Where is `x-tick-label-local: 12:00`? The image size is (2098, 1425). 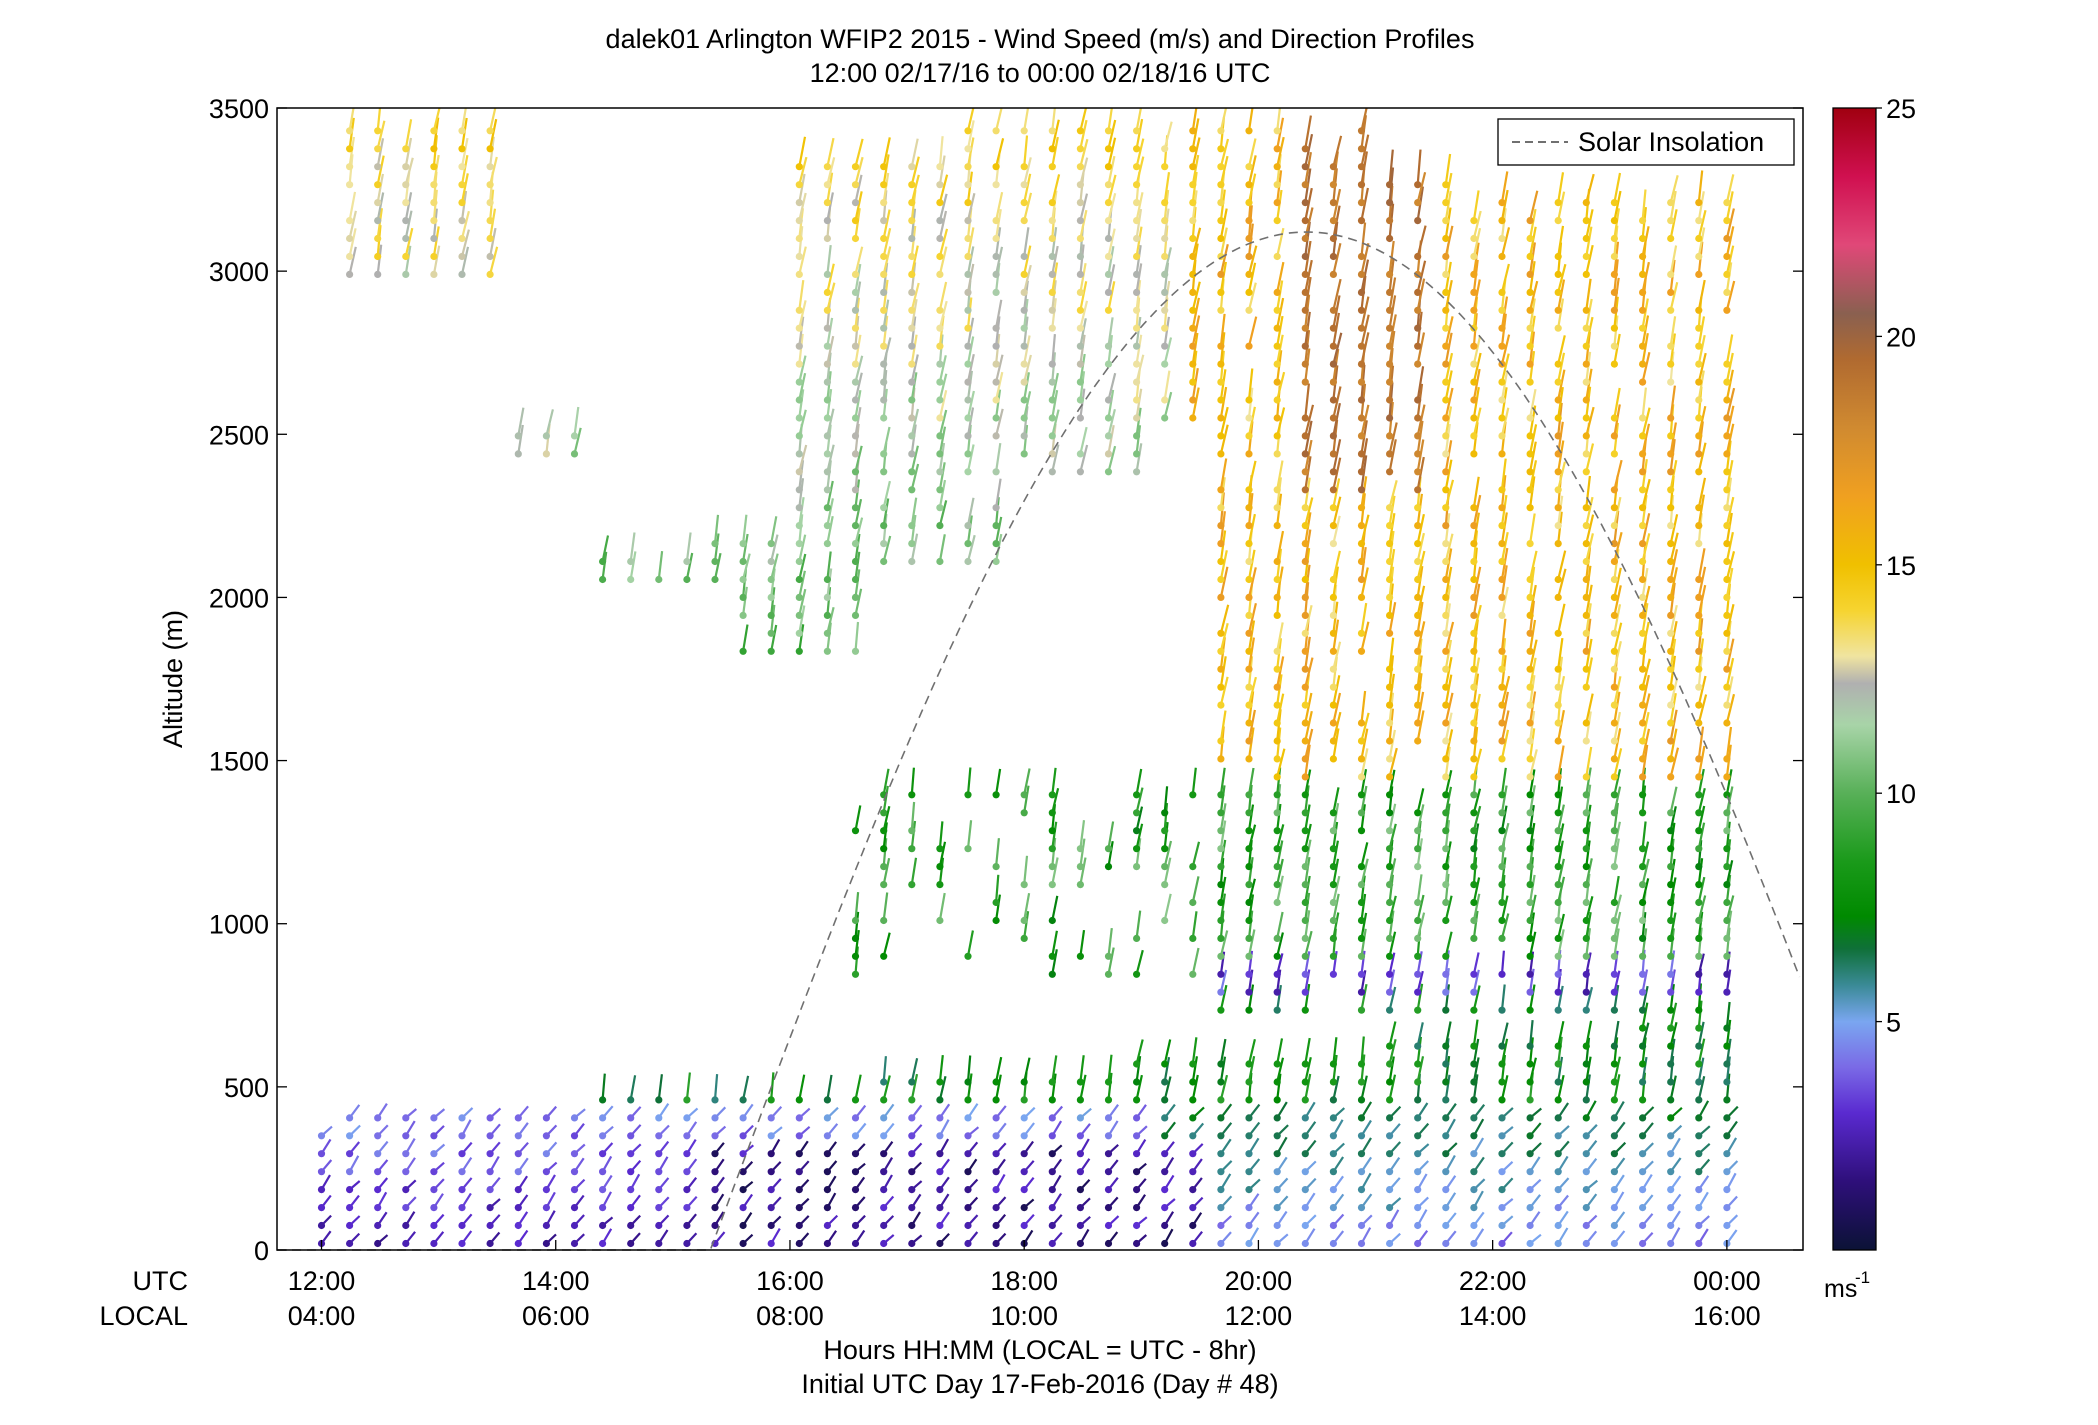
x-tick-label-local: 12:00 is located at coordinates (1259, 1316).